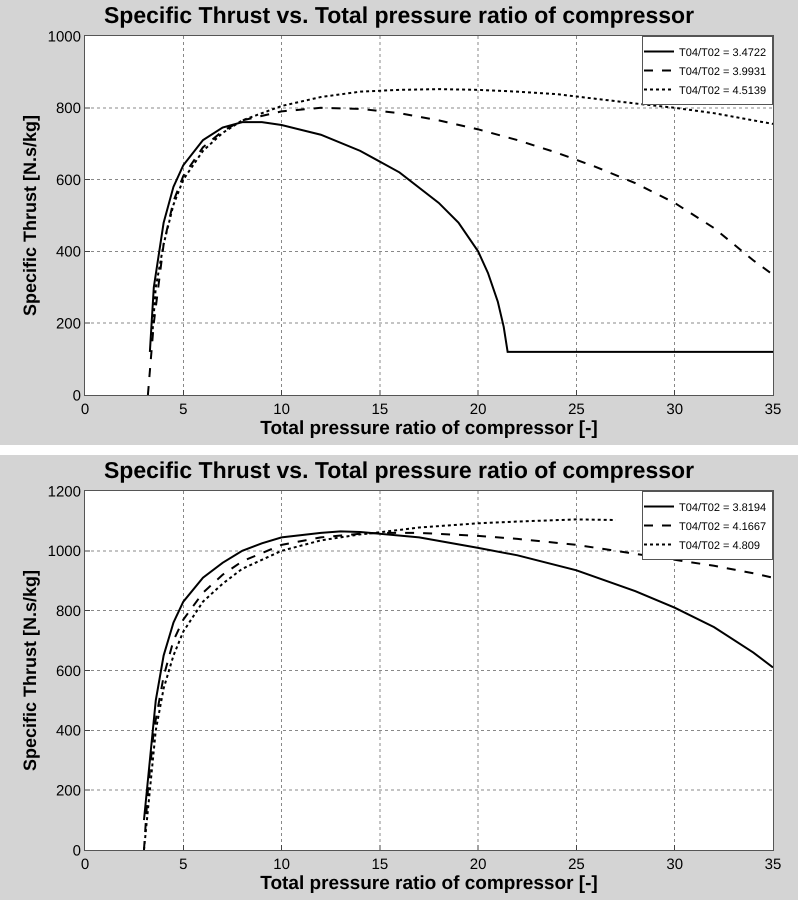 The image size is (798, 910). What do you see at coordinates (722, 526) in the screenshot?
I see `legend-label: T04/T02 = 4.1667` at bounding box center [722, 526].